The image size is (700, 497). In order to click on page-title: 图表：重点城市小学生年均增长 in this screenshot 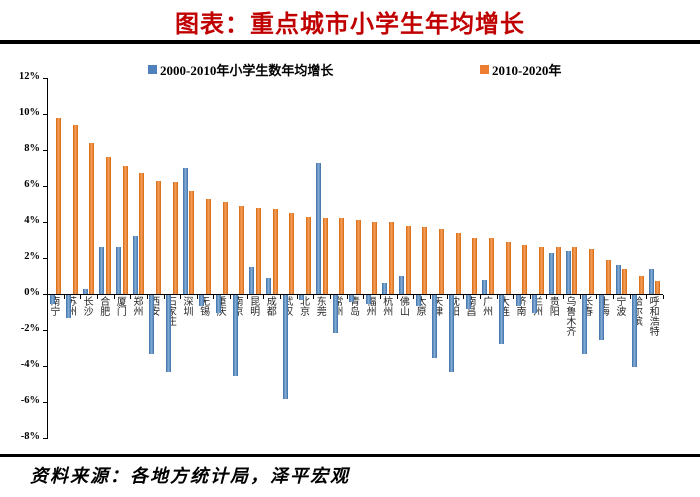, I will do `click(350, 25)`.